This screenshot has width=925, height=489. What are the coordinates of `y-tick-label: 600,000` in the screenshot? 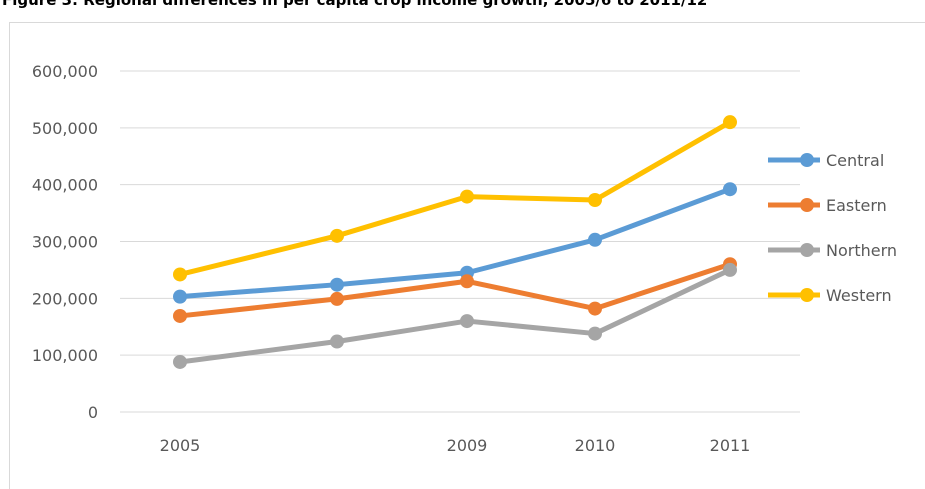 It's located at (65, 71).